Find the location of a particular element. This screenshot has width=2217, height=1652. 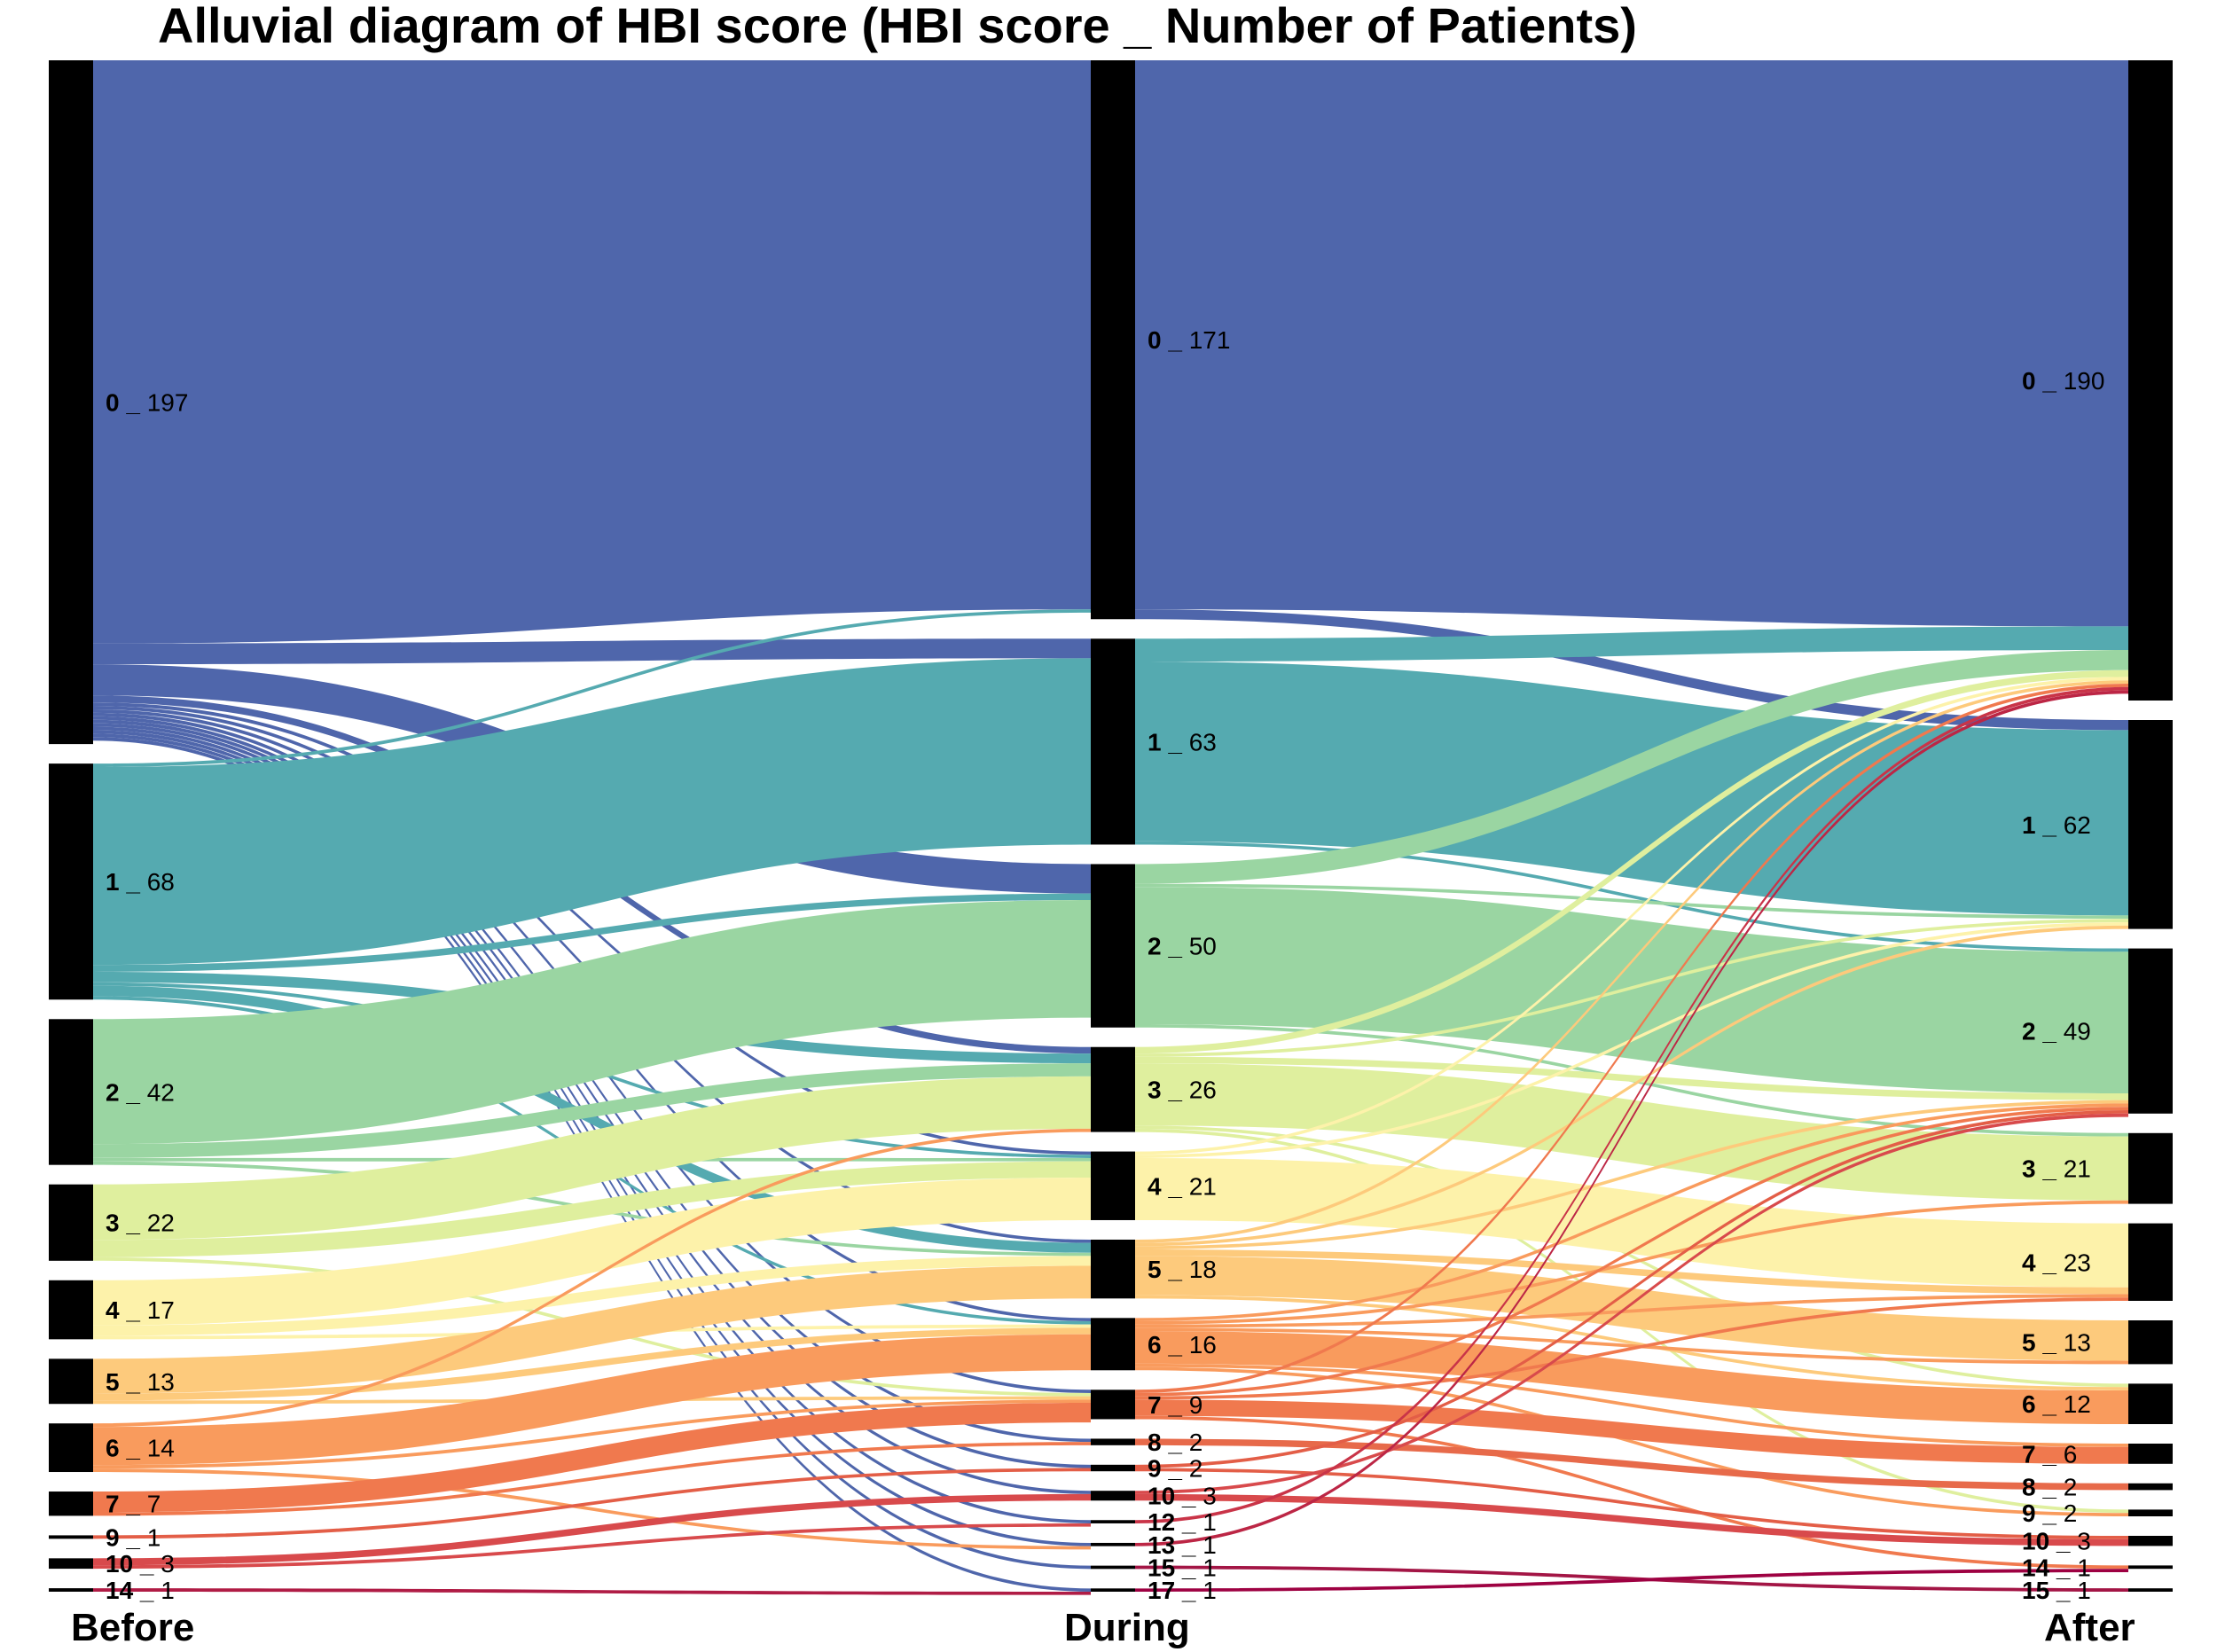

node-score-after-14: 14 _ is located at coordinates (2049, 1567).